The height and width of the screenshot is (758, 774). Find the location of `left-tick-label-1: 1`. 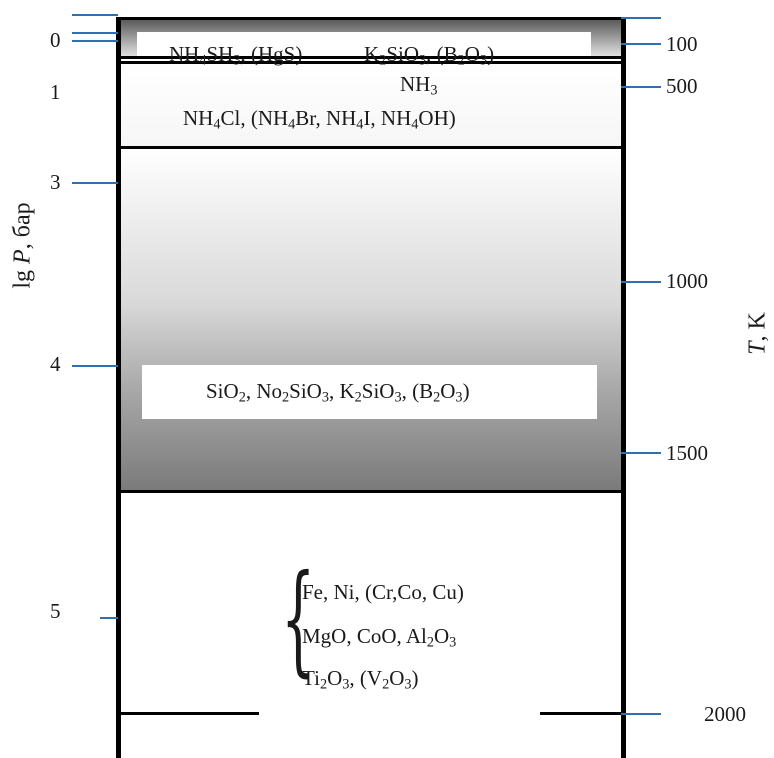

left-tick-label-1: 1 is located at coordinates (55, 92).